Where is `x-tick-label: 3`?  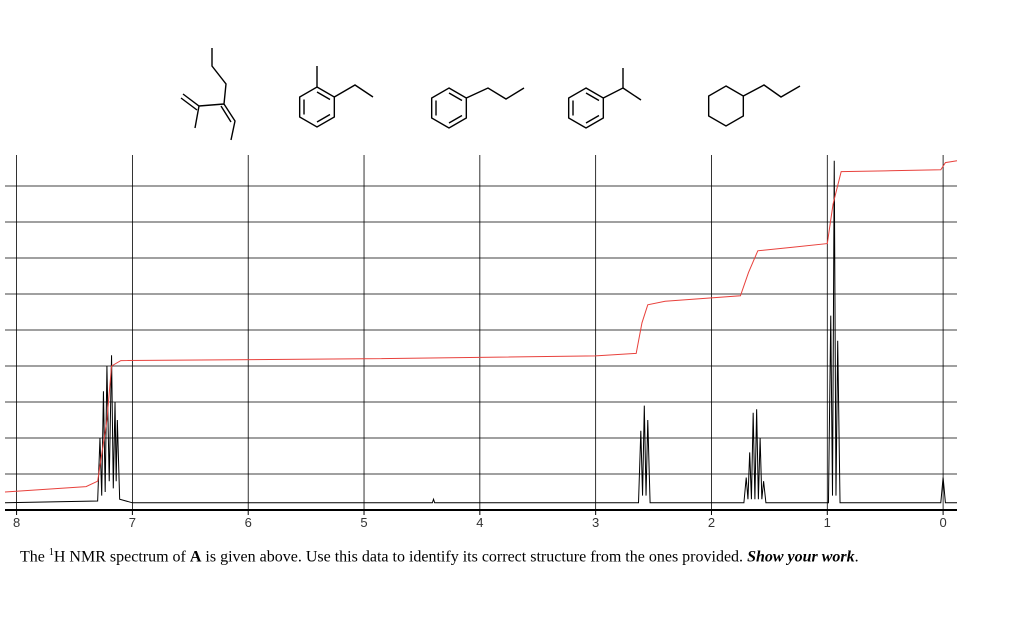 x-tick-label: 3 is located at coordinates (595, 522).